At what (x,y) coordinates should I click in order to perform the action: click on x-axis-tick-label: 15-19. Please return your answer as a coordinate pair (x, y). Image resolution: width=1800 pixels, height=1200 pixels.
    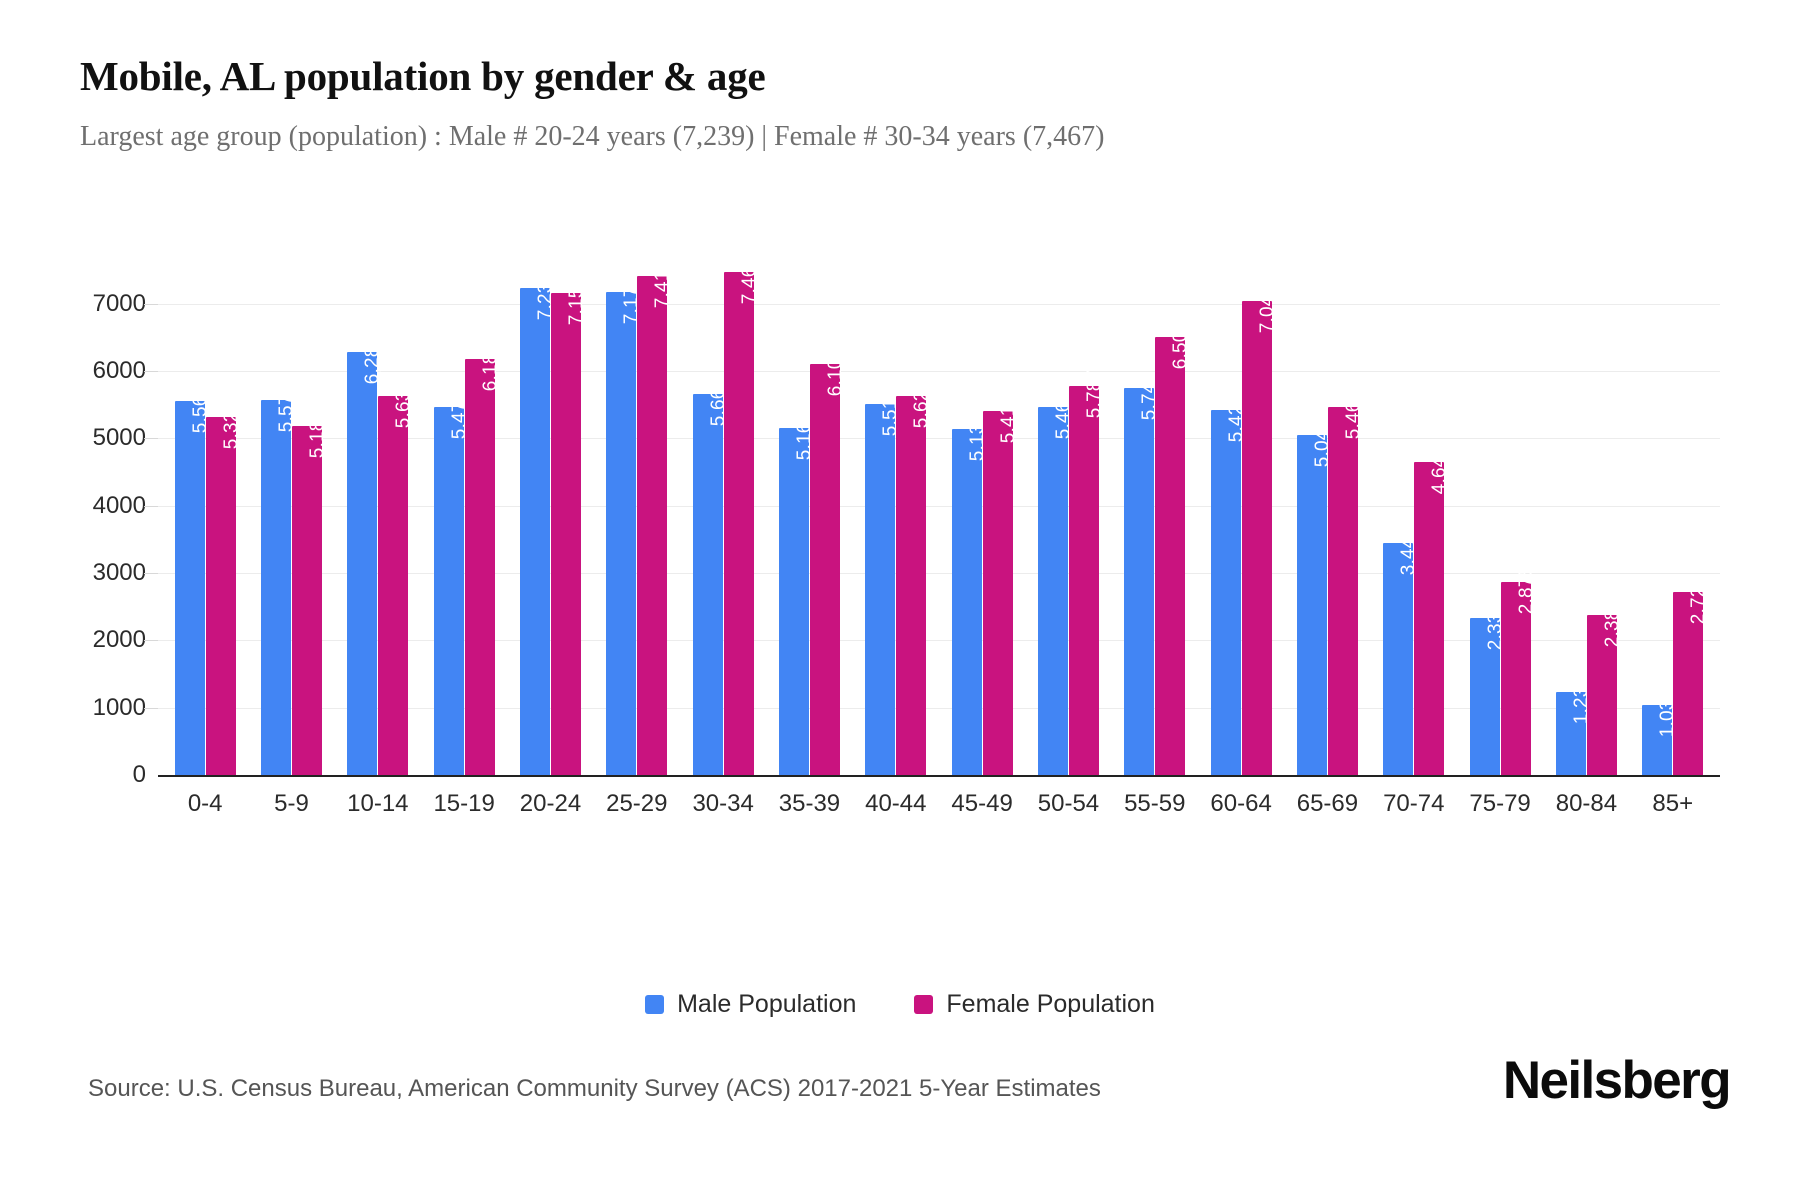
    Looking at the image, I should click on (464, 803).